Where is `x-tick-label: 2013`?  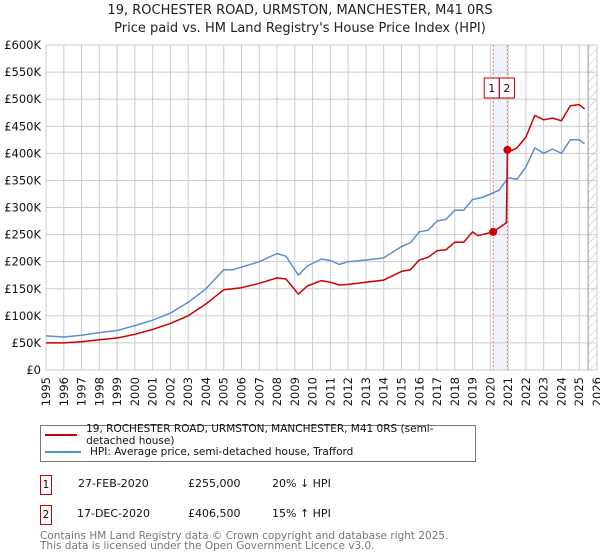
x-tick-label: 2013 is located at coordinates (366, 391).